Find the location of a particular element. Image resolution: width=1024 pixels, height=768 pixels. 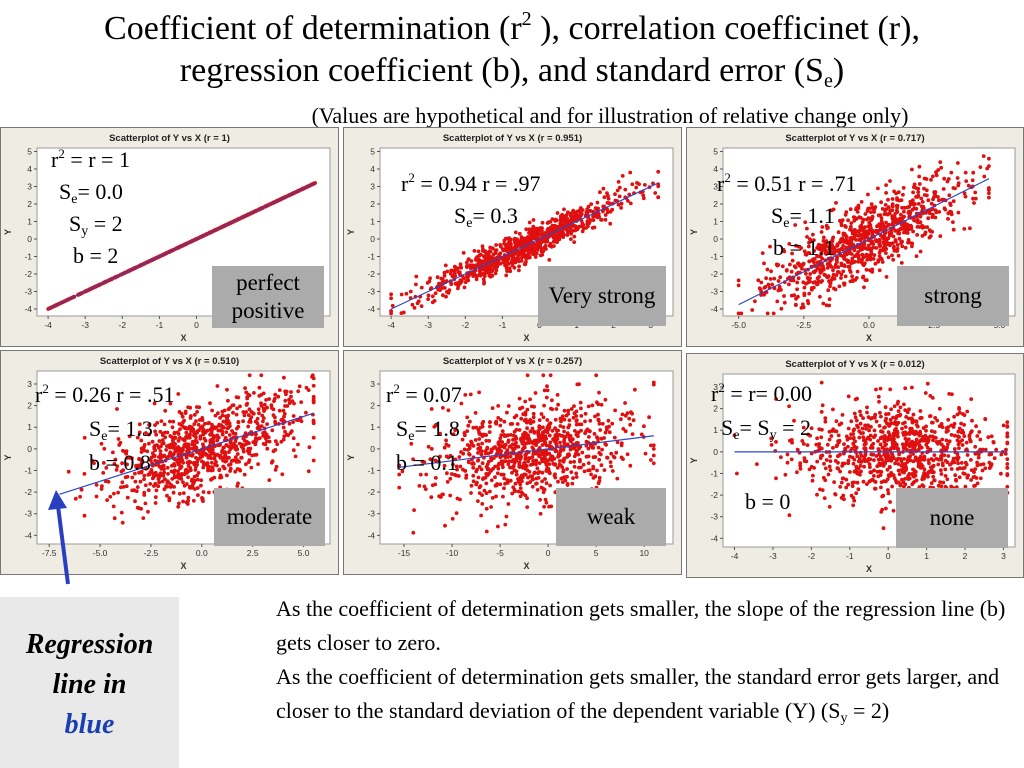

x-tick-label: -1 is located at coordinates (160, 325).